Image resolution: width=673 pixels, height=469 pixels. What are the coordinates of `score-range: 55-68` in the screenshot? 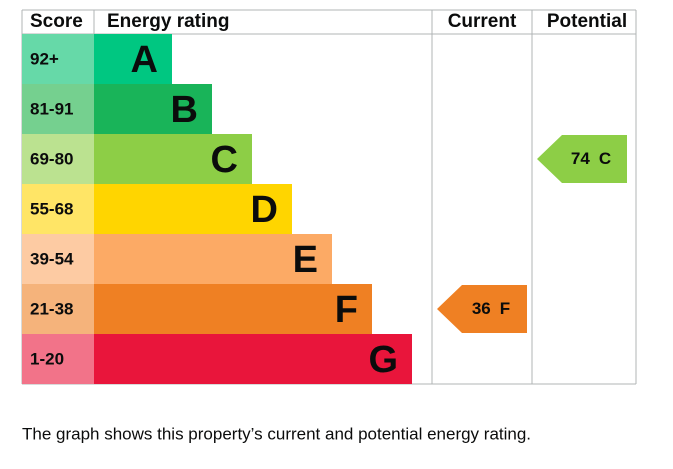 It's located at (51, 208).